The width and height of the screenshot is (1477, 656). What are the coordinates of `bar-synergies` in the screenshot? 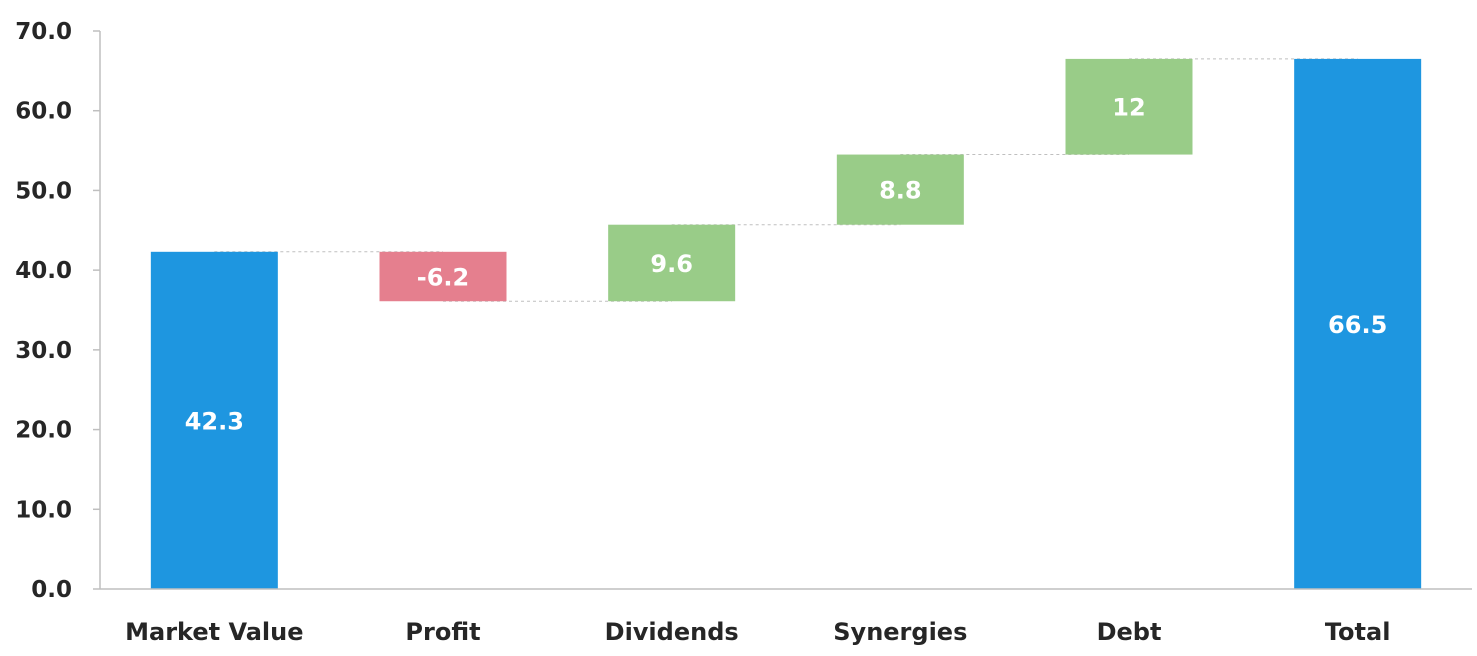 It's located at (900, 189).